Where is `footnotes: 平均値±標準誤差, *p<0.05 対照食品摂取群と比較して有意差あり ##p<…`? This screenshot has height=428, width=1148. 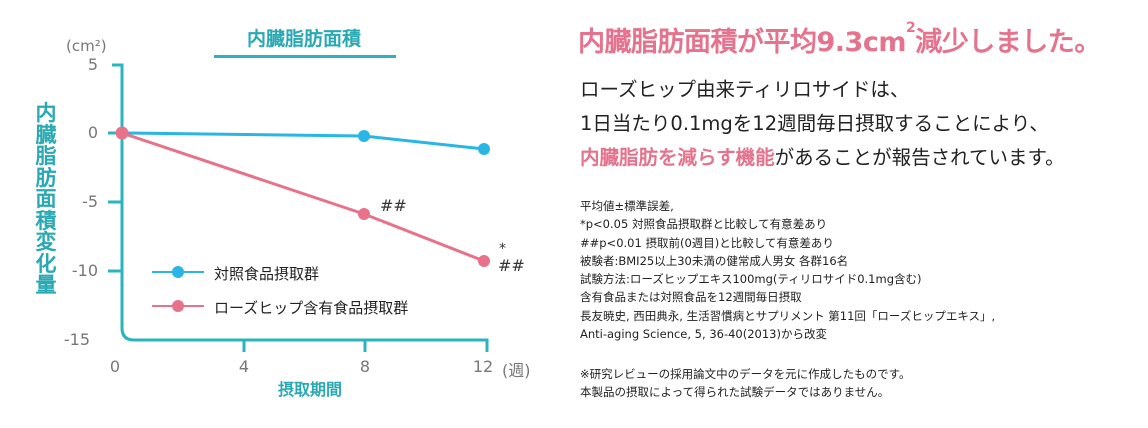
footnotes: 平均値±標準誤差, *p<0.05 対照食品摂取群と比較して有意差あり ##p<… is located at coordinates (788, 270).